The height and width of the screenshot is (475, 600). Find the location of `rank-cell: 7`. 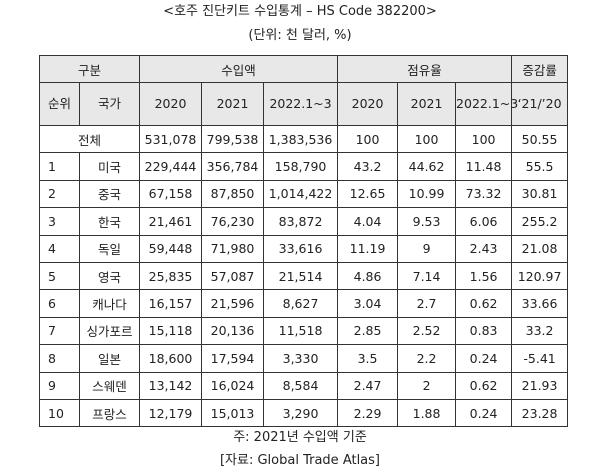

rank-cell: 7 is located at coordinates (59, 331).